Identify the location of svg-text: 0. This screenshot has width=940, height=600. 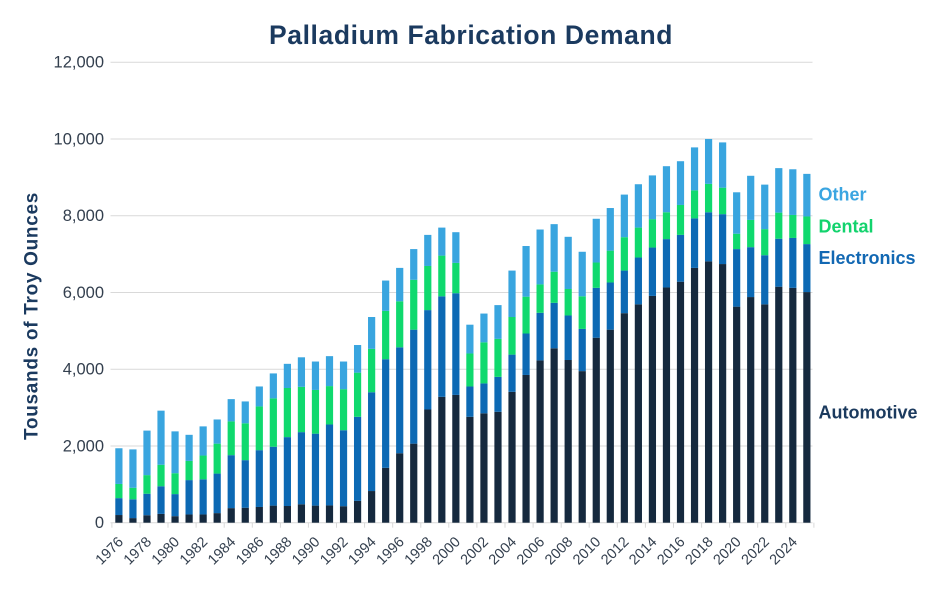
(99, 523).